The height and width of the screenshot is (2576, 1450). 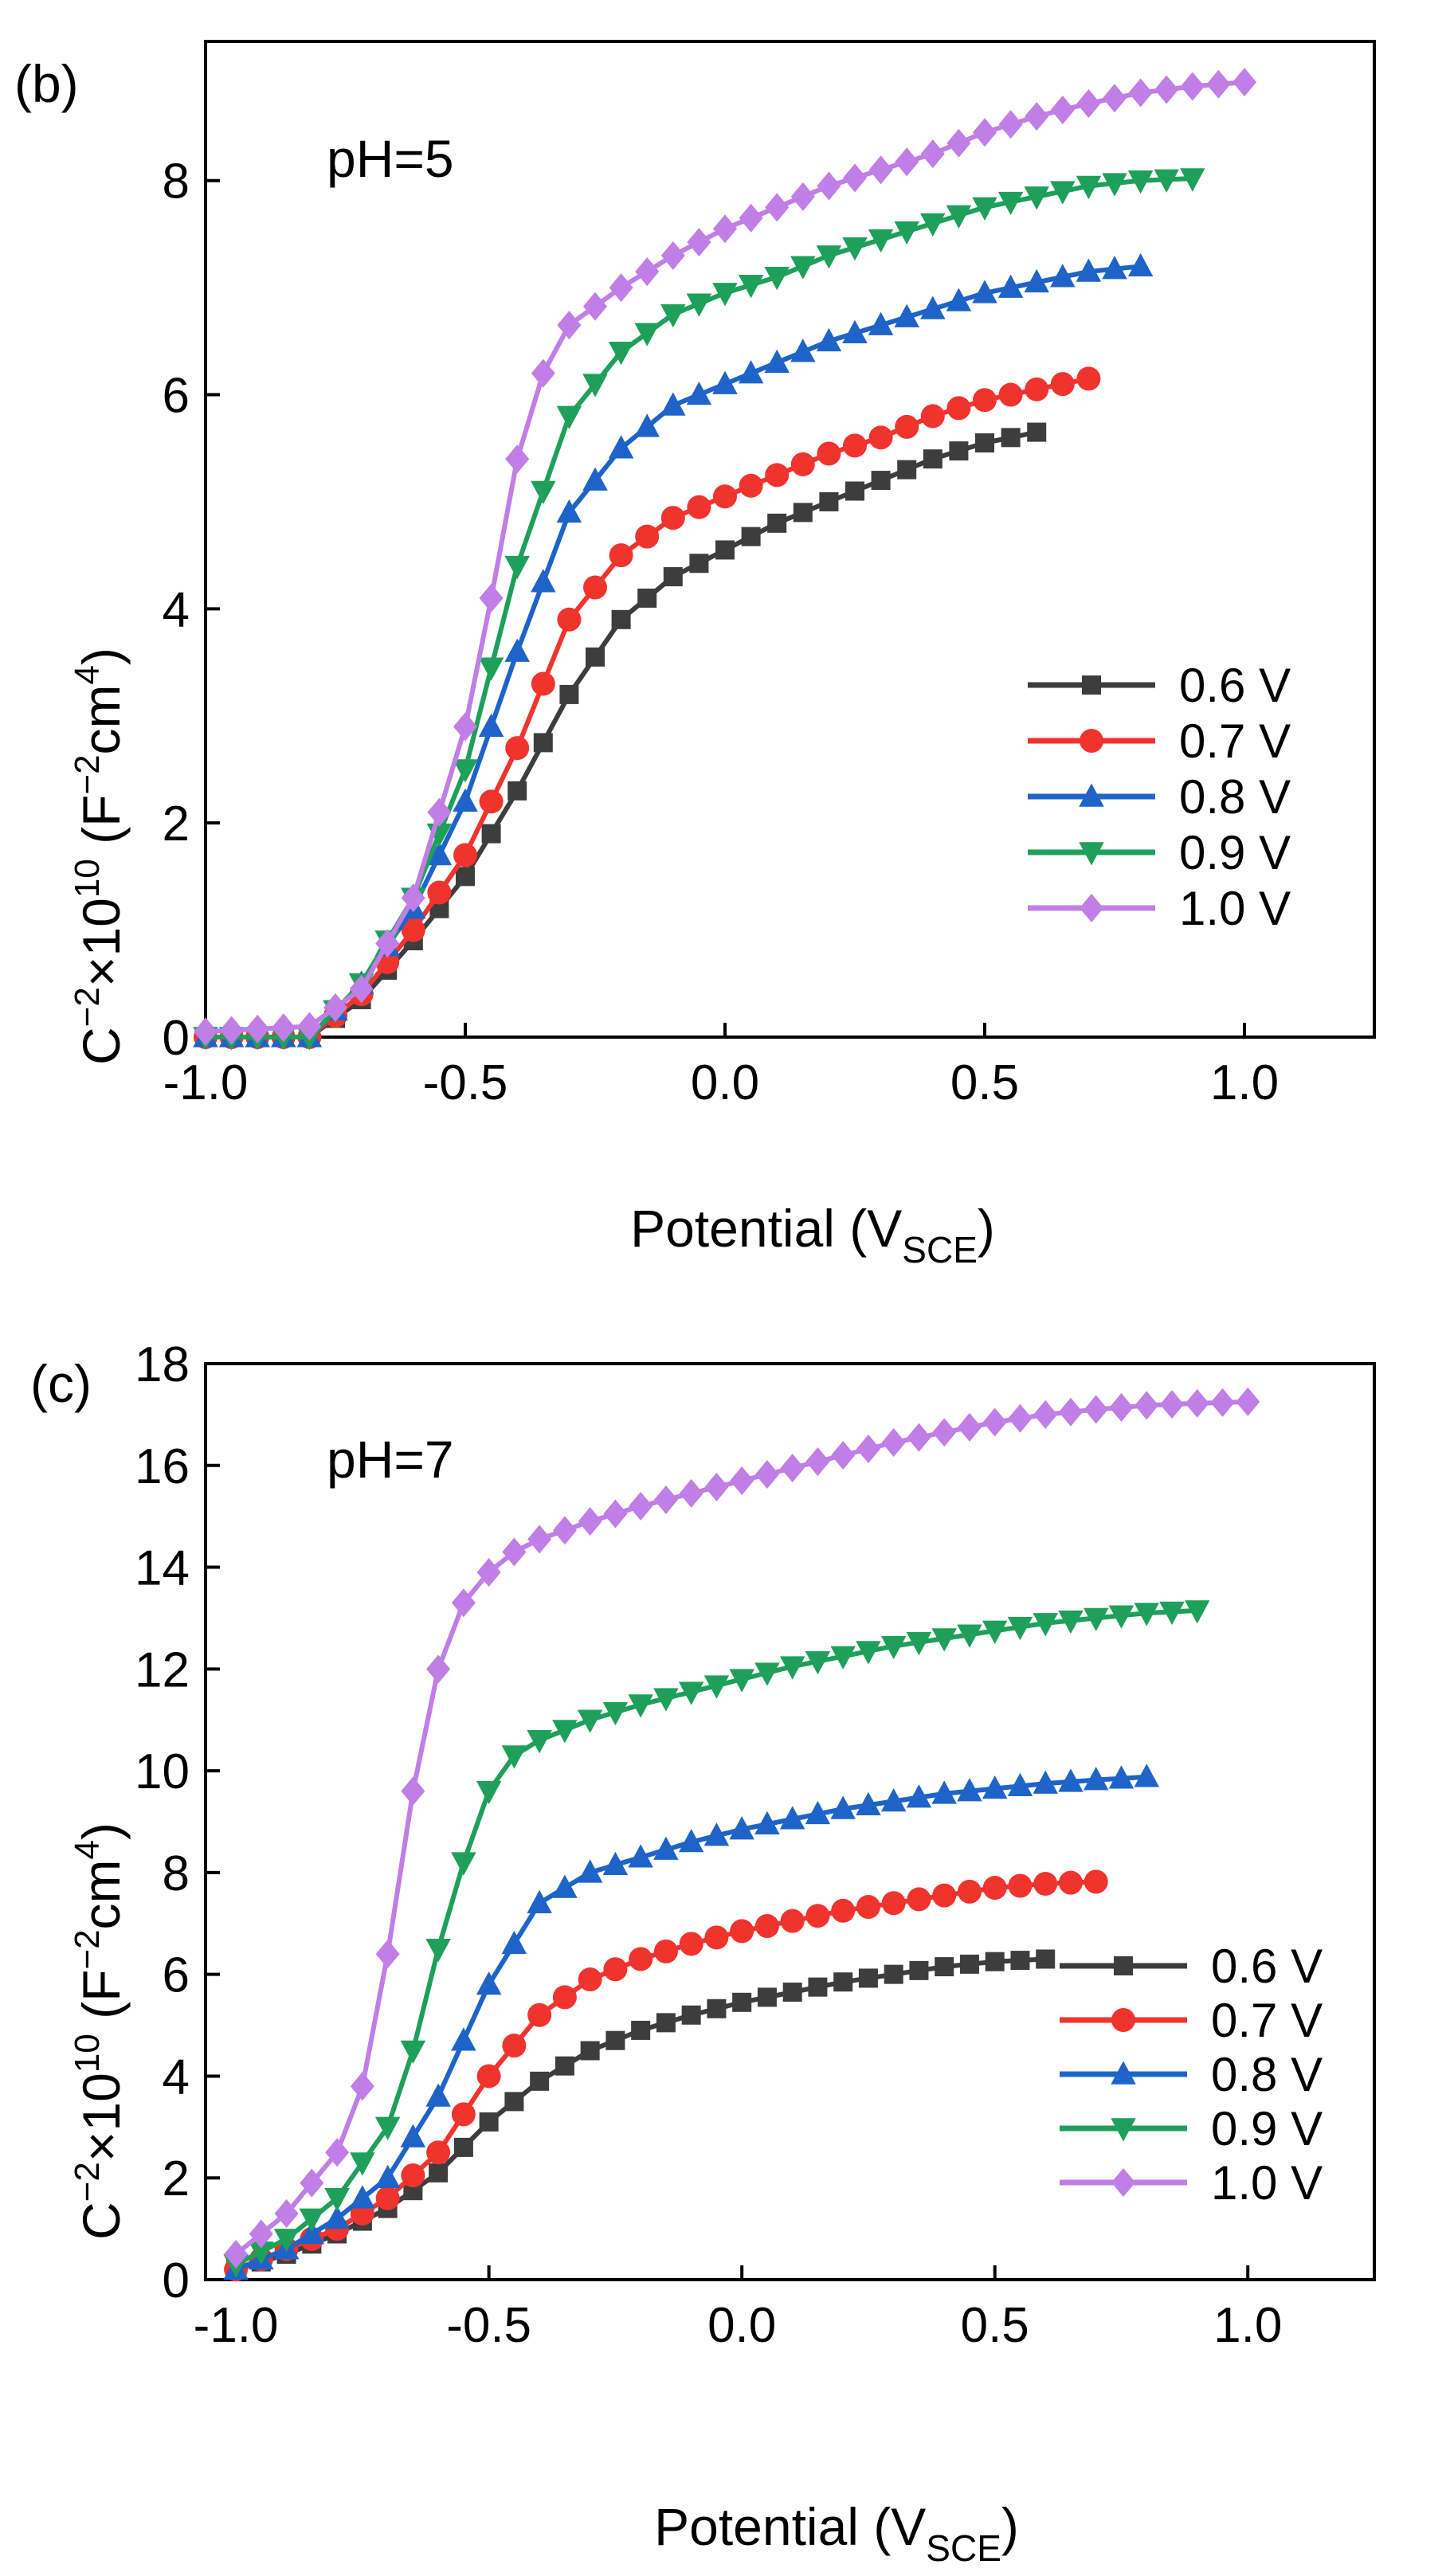 What do you see at coordinates (741, 2325) in the screenshot?
I see `x-tick-label: 0.0` at bounding box center [741, 2325].